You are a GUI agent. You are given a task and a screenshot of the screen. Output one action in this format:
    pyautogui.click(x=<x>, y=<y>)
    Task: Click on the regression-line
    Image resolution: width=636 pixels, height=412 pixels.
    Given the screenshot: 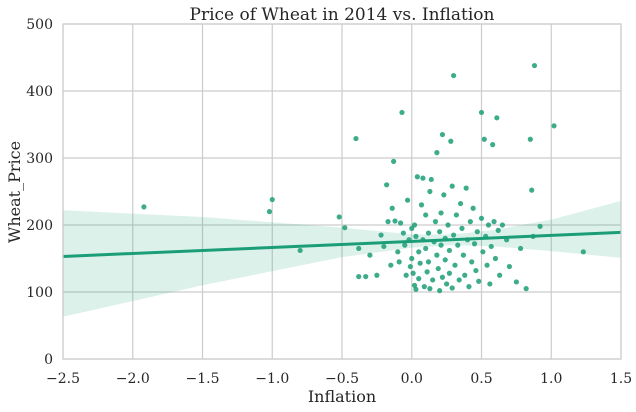 What is the action you would take?
    pyautogui.click(x=342, y=244)
    